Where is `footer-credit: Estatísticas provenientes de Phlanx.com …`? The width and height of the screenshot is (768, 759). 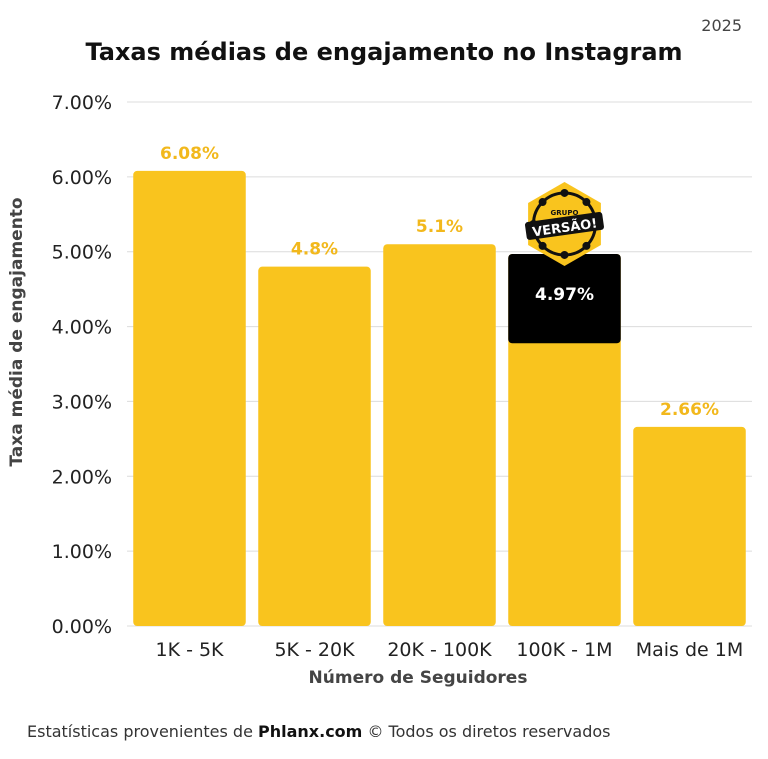 footer-credit: Estatísticas provenientes de Phlanx.com … is located at coordinates (318, 731).